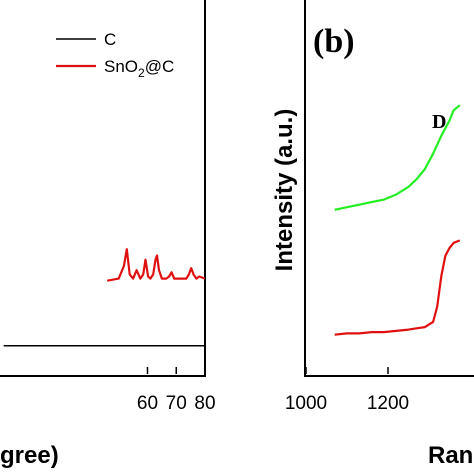  Describe the element at coordinates (450, 455) in the screenshot. I see `panel-b-x-axis-title: Ran` at that location.